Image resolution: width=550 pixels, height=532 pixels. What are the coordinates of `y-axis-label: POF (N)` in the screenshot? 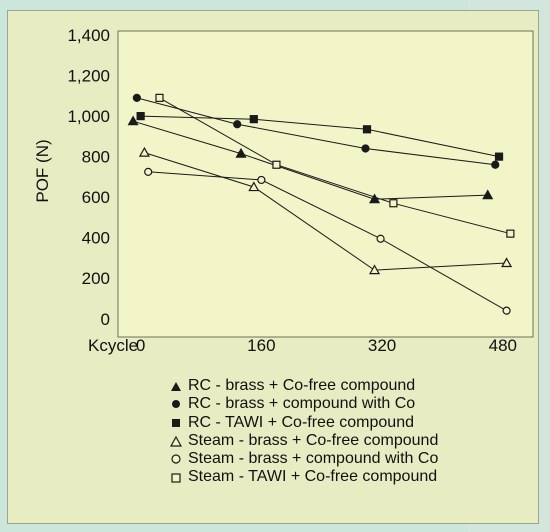 It's located at (42, 170).